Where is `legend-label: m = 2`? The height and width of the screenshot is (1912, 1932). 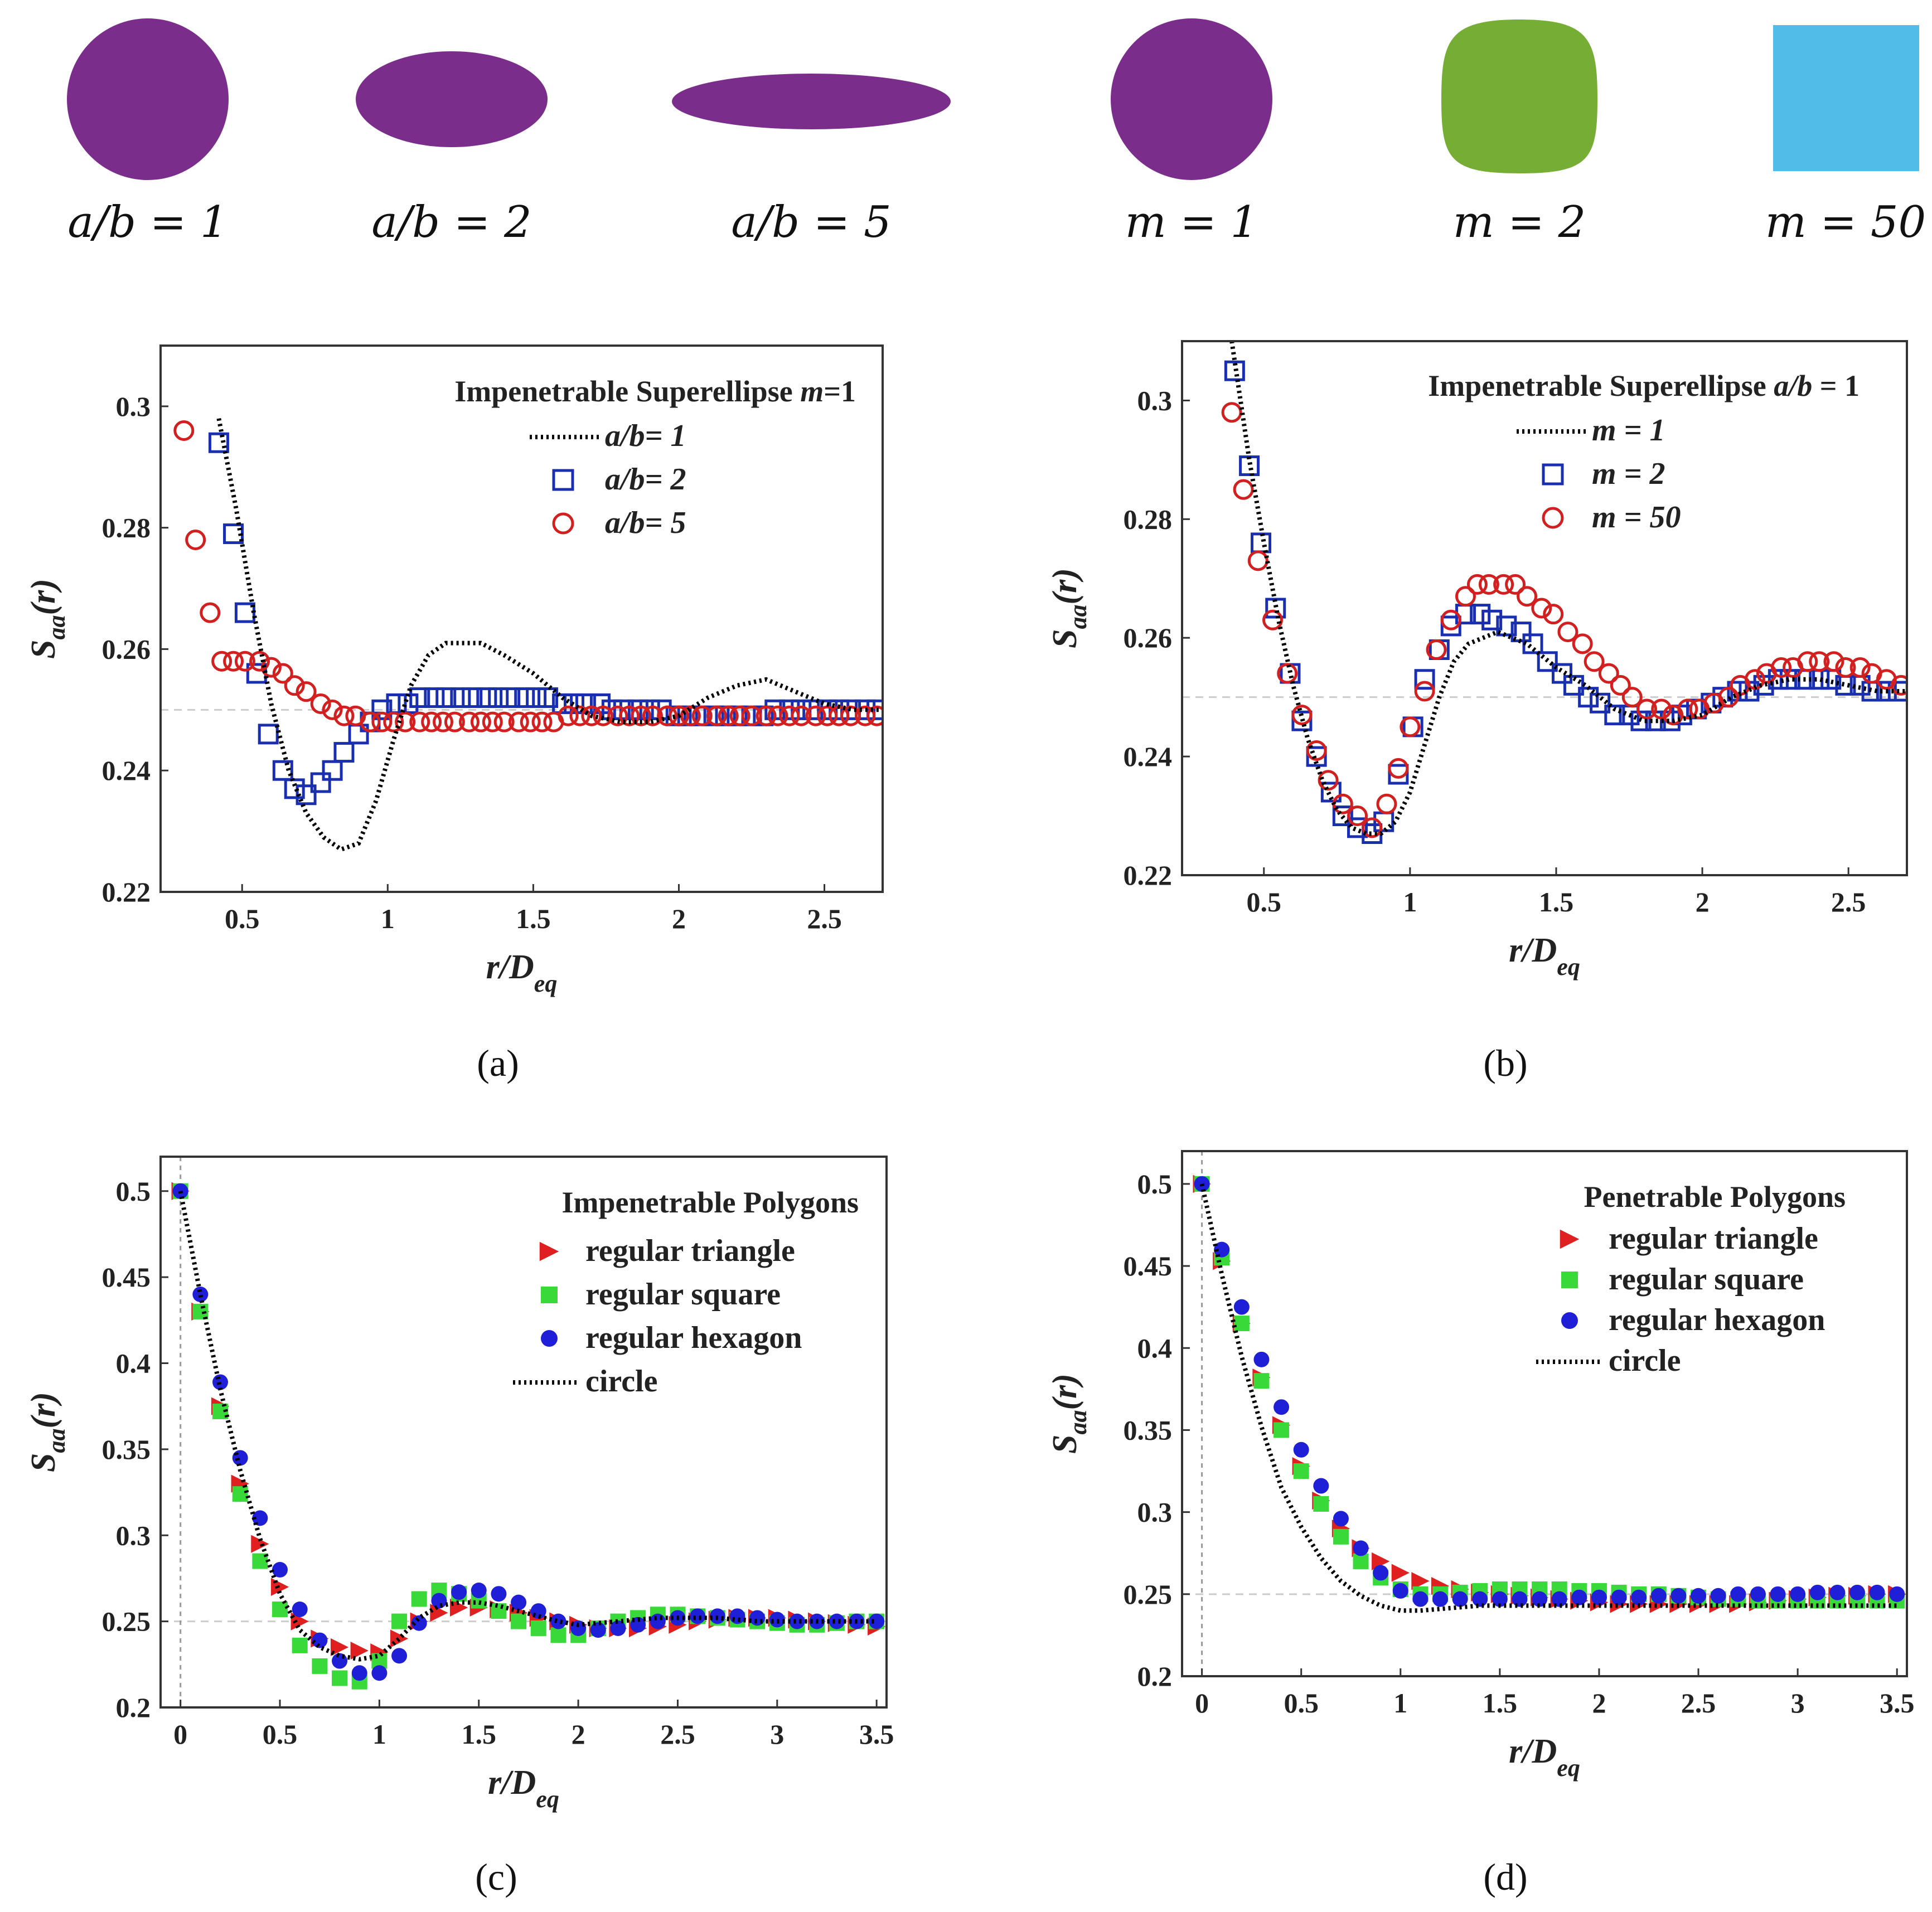 legend-label: m = 2 is located at coordinates (1629, 474).